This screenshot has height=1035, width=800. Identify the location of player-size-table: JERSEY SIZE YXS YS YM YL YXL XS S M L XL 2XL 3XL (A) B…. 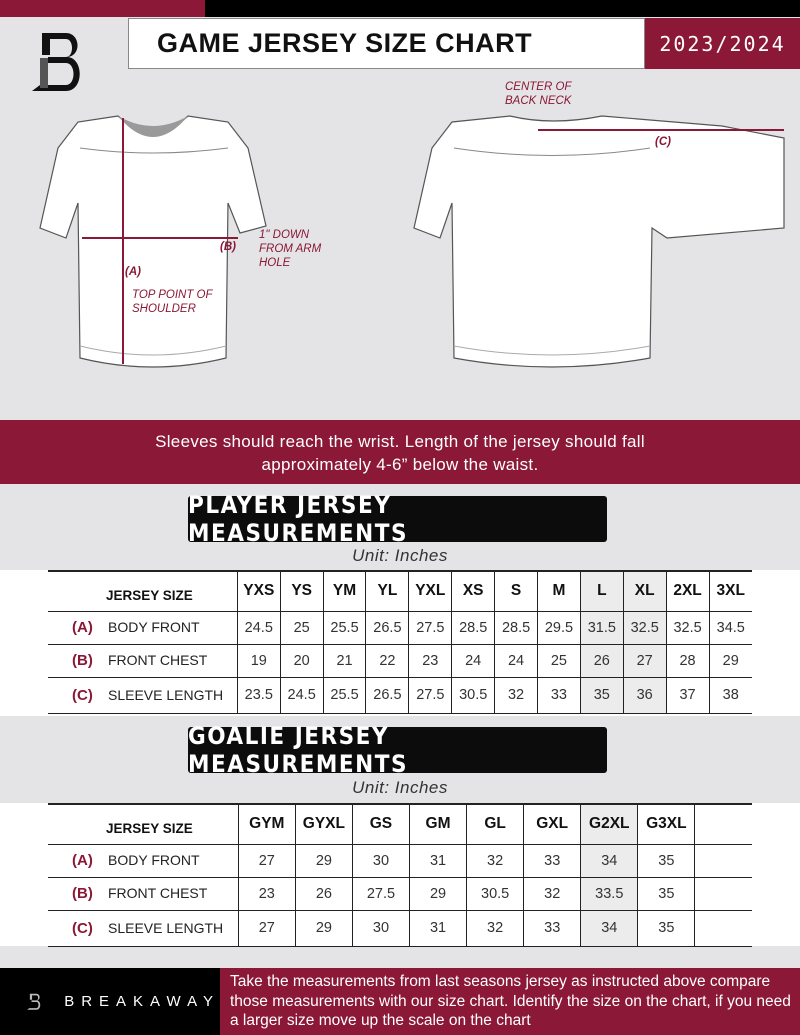
(400, 642).